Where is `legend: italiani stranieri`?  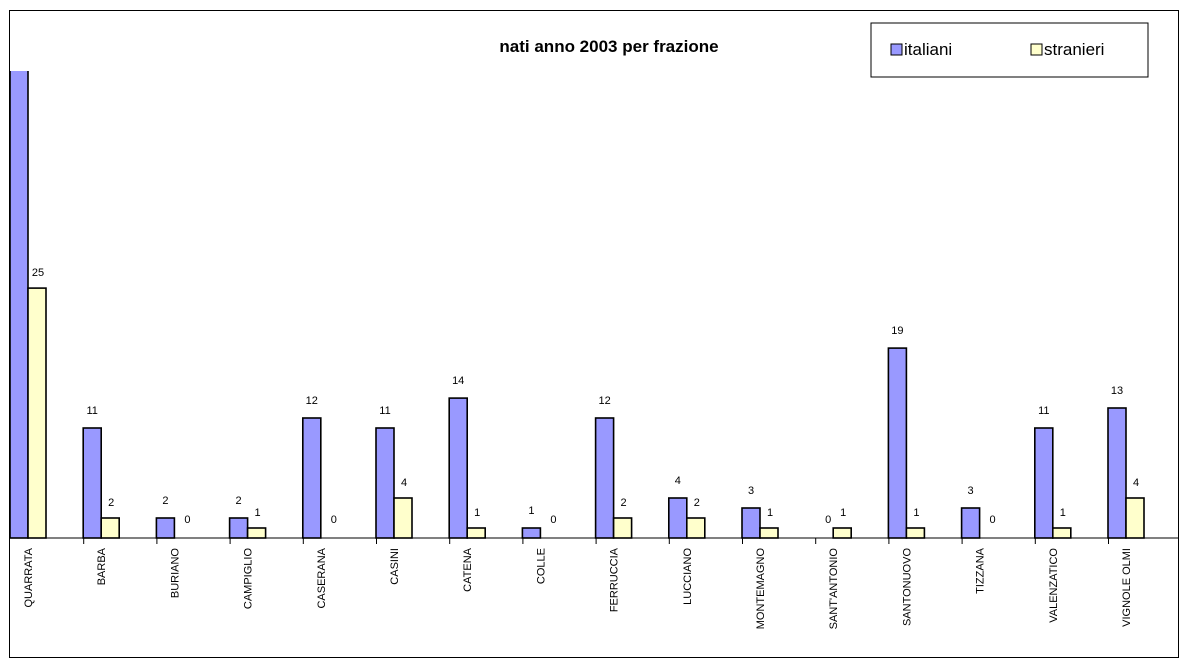 legend: italiani stranieri is located at coordinates (1009, 50).